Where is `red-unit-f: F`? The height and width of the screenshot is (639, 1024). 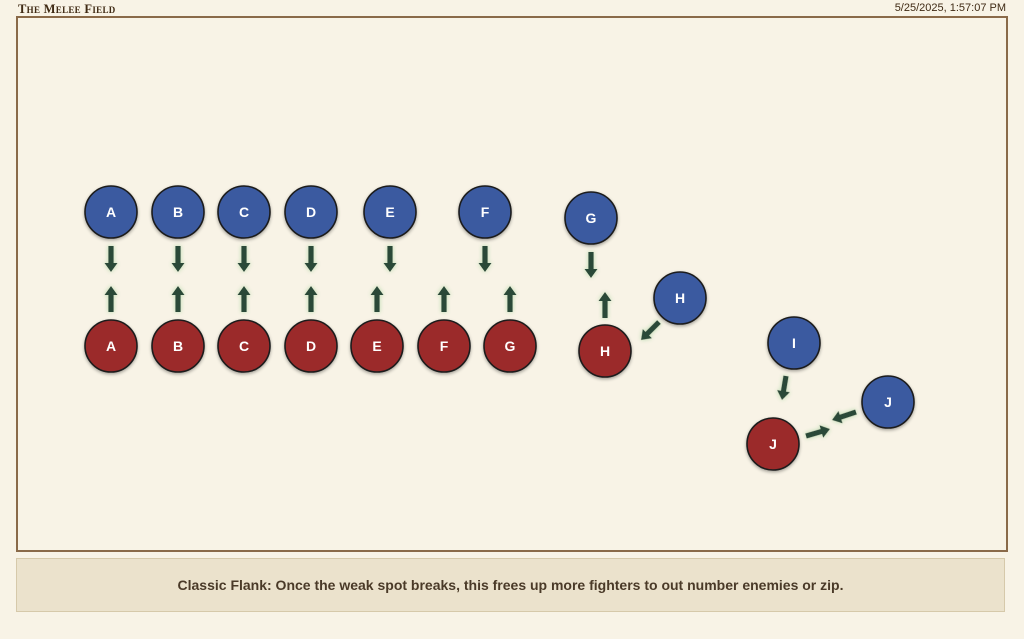
red-unit-f: F is located at coordinates (444, 346).